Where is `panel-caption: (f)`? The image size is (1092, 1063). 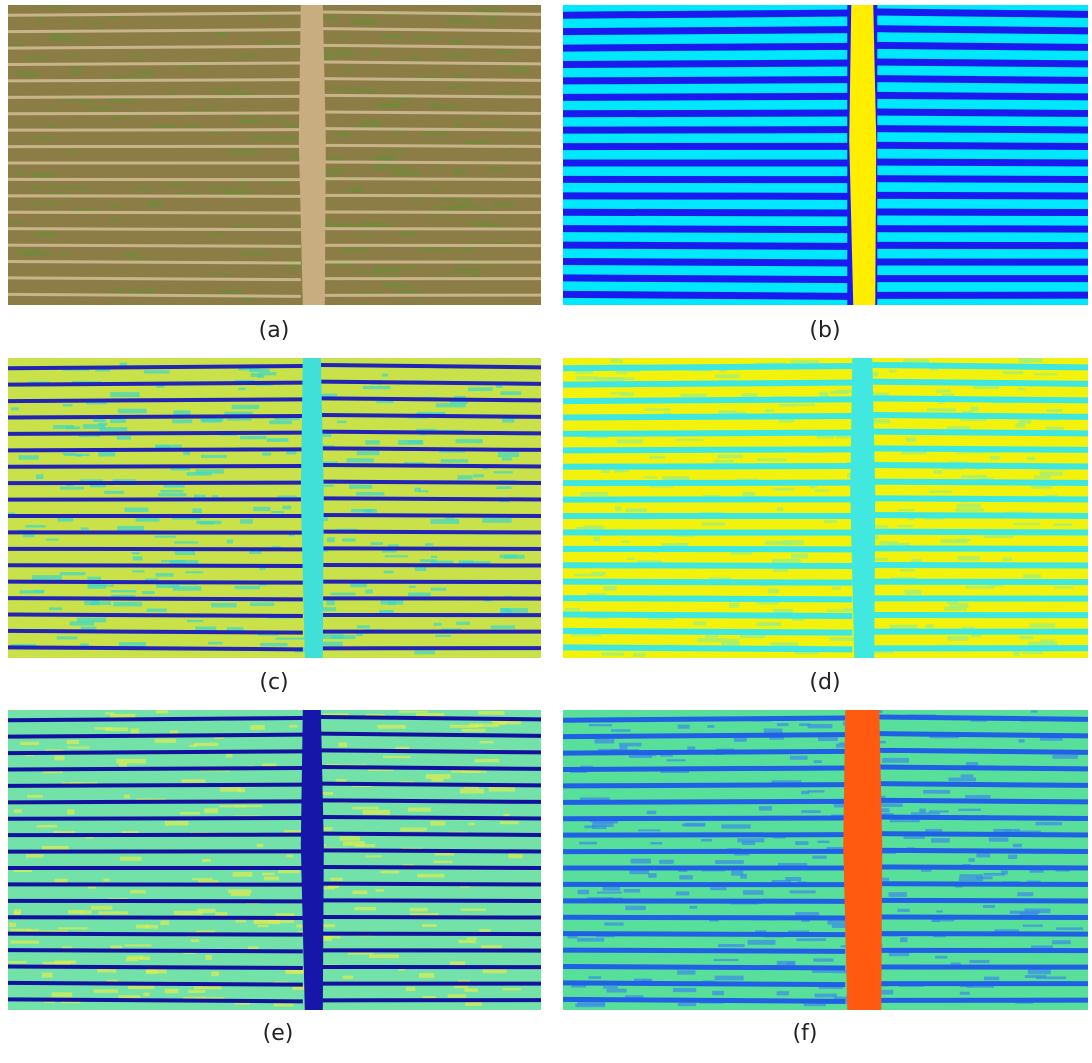
panel-caption: (f) is located at coordinates (805, 1033).